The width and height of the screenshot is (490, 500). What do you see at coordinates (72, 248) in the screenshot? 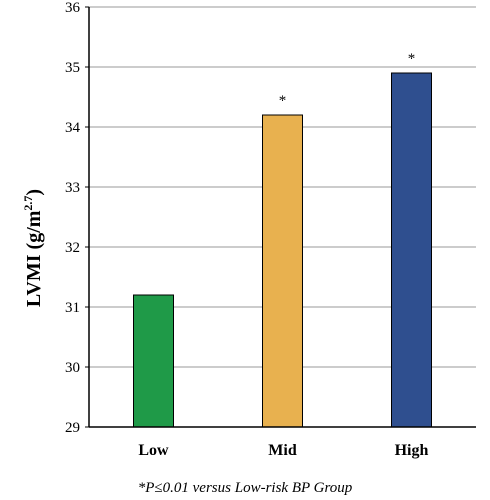
I see `y-tick-label: 32` at bounding box center [72, 248].